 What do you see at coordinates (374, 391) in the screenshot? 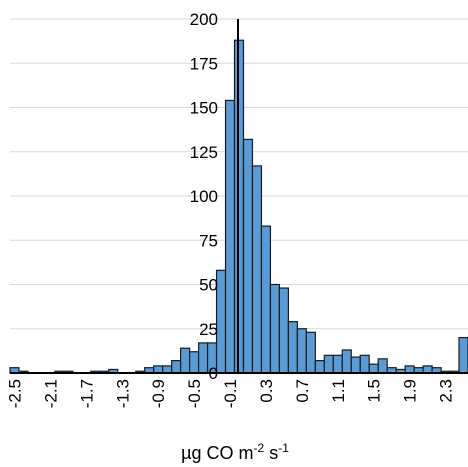
I see `x-tick-label: 1.5` at bounding box center [374, 391].